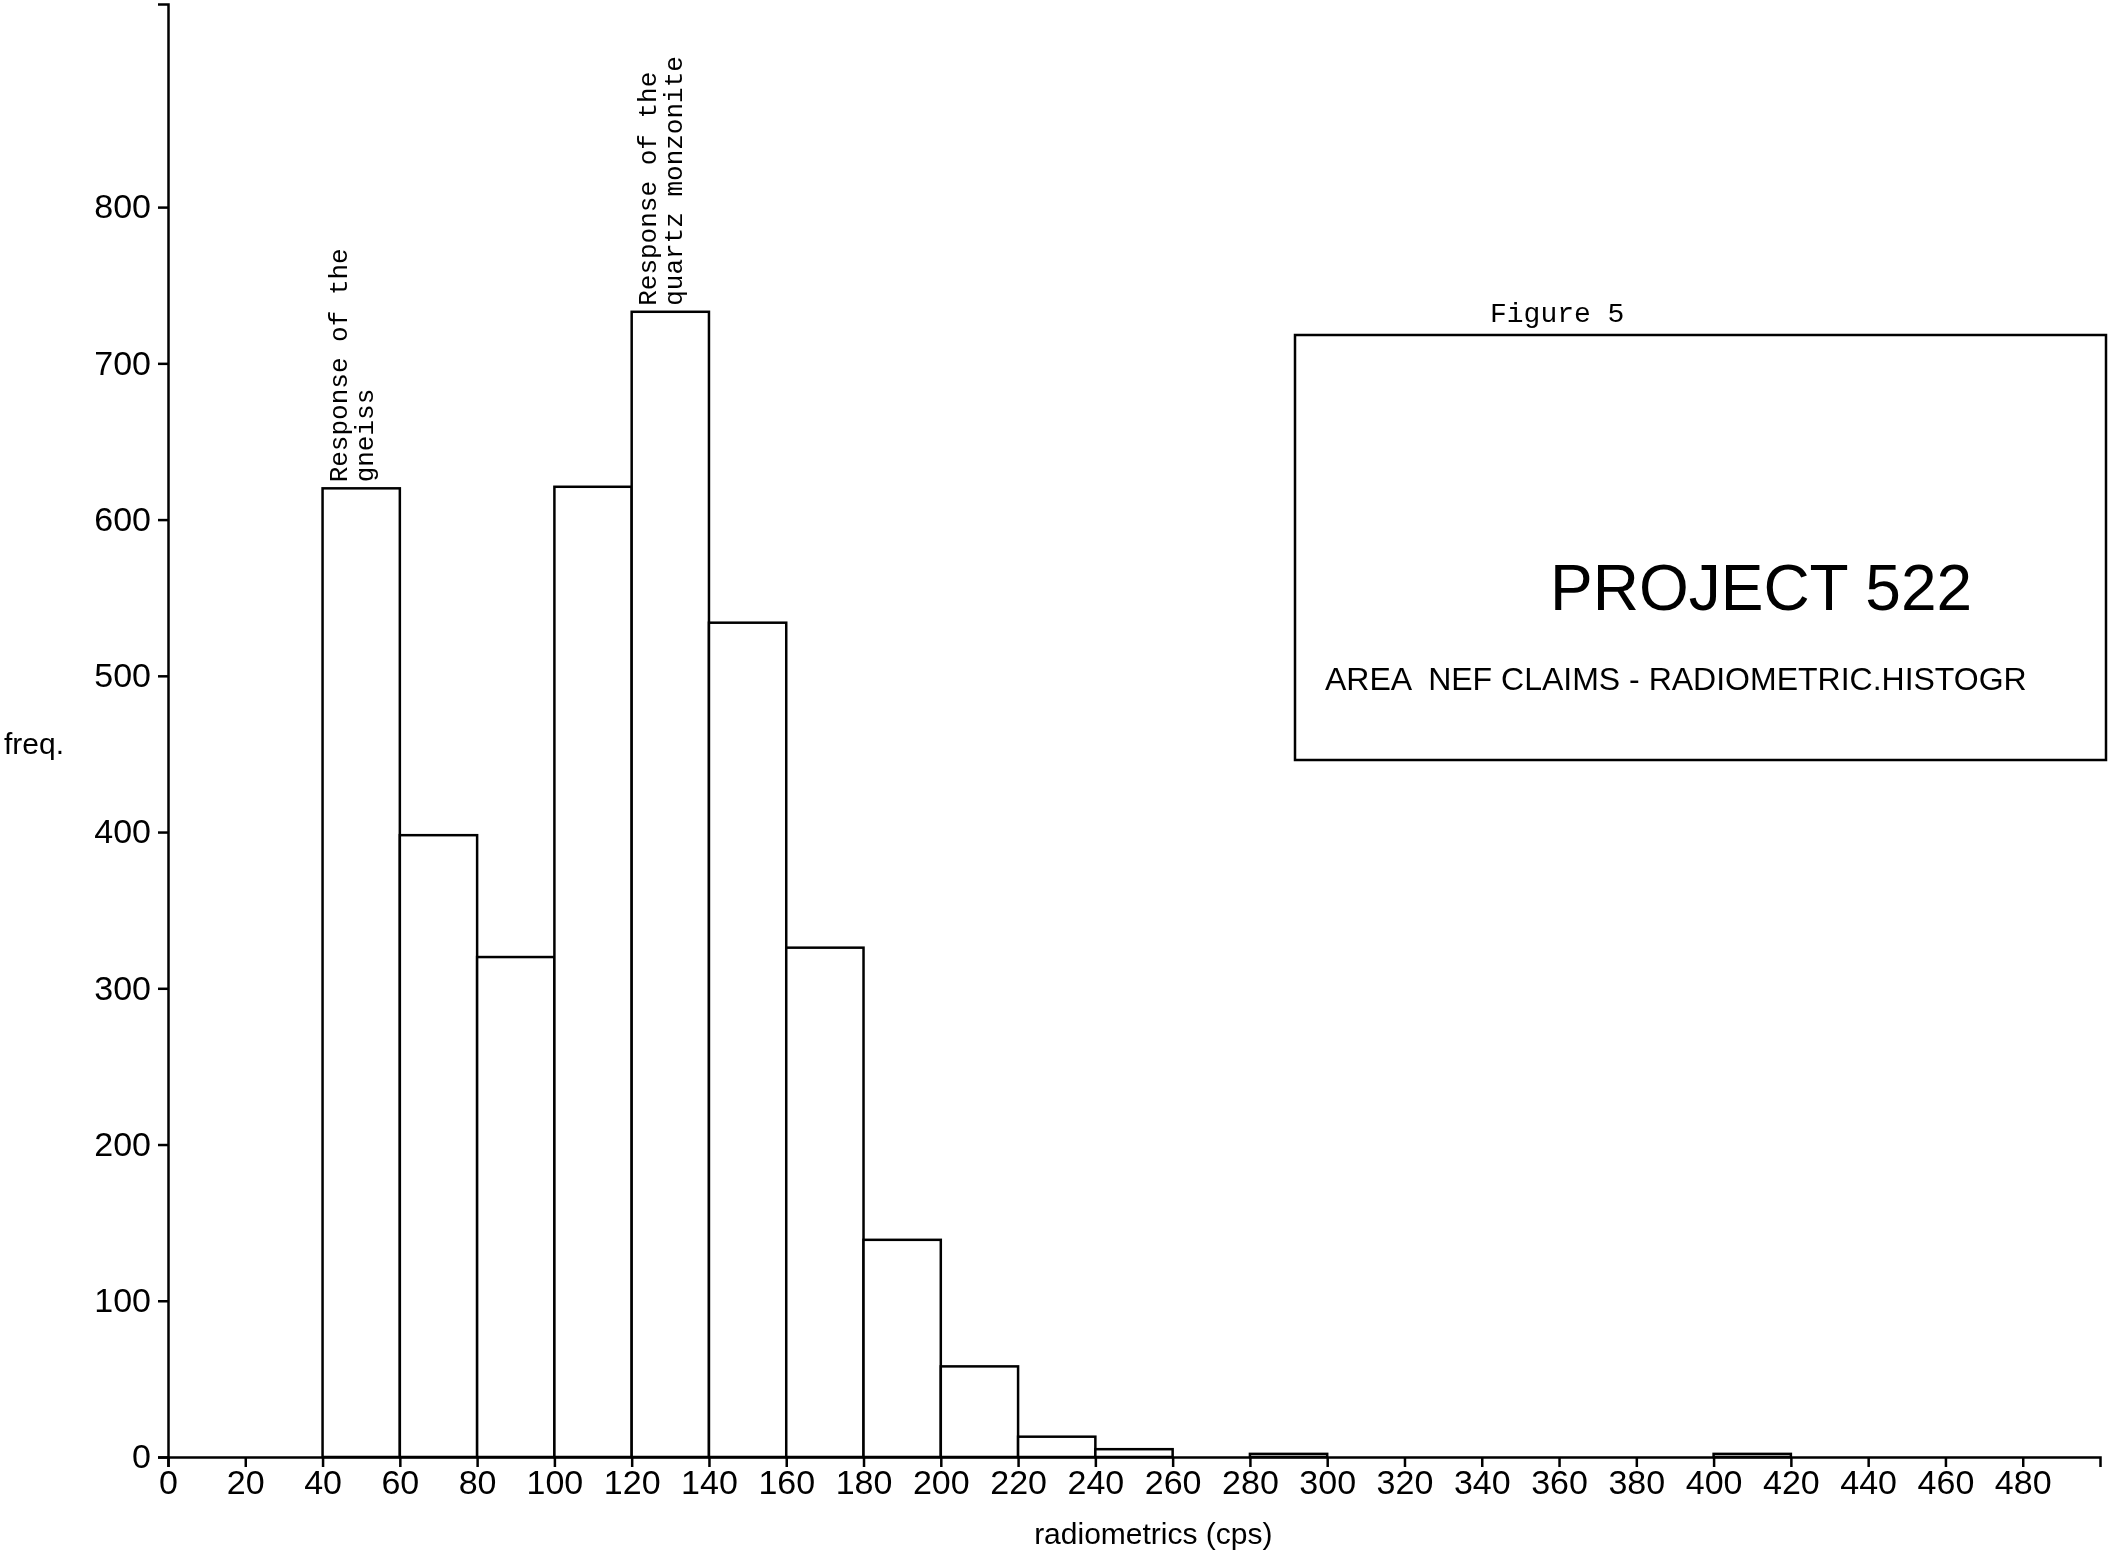 This screenshot has width=2109, height=1552. I want to click on annotation: Figure 5, so click(1557, 314).